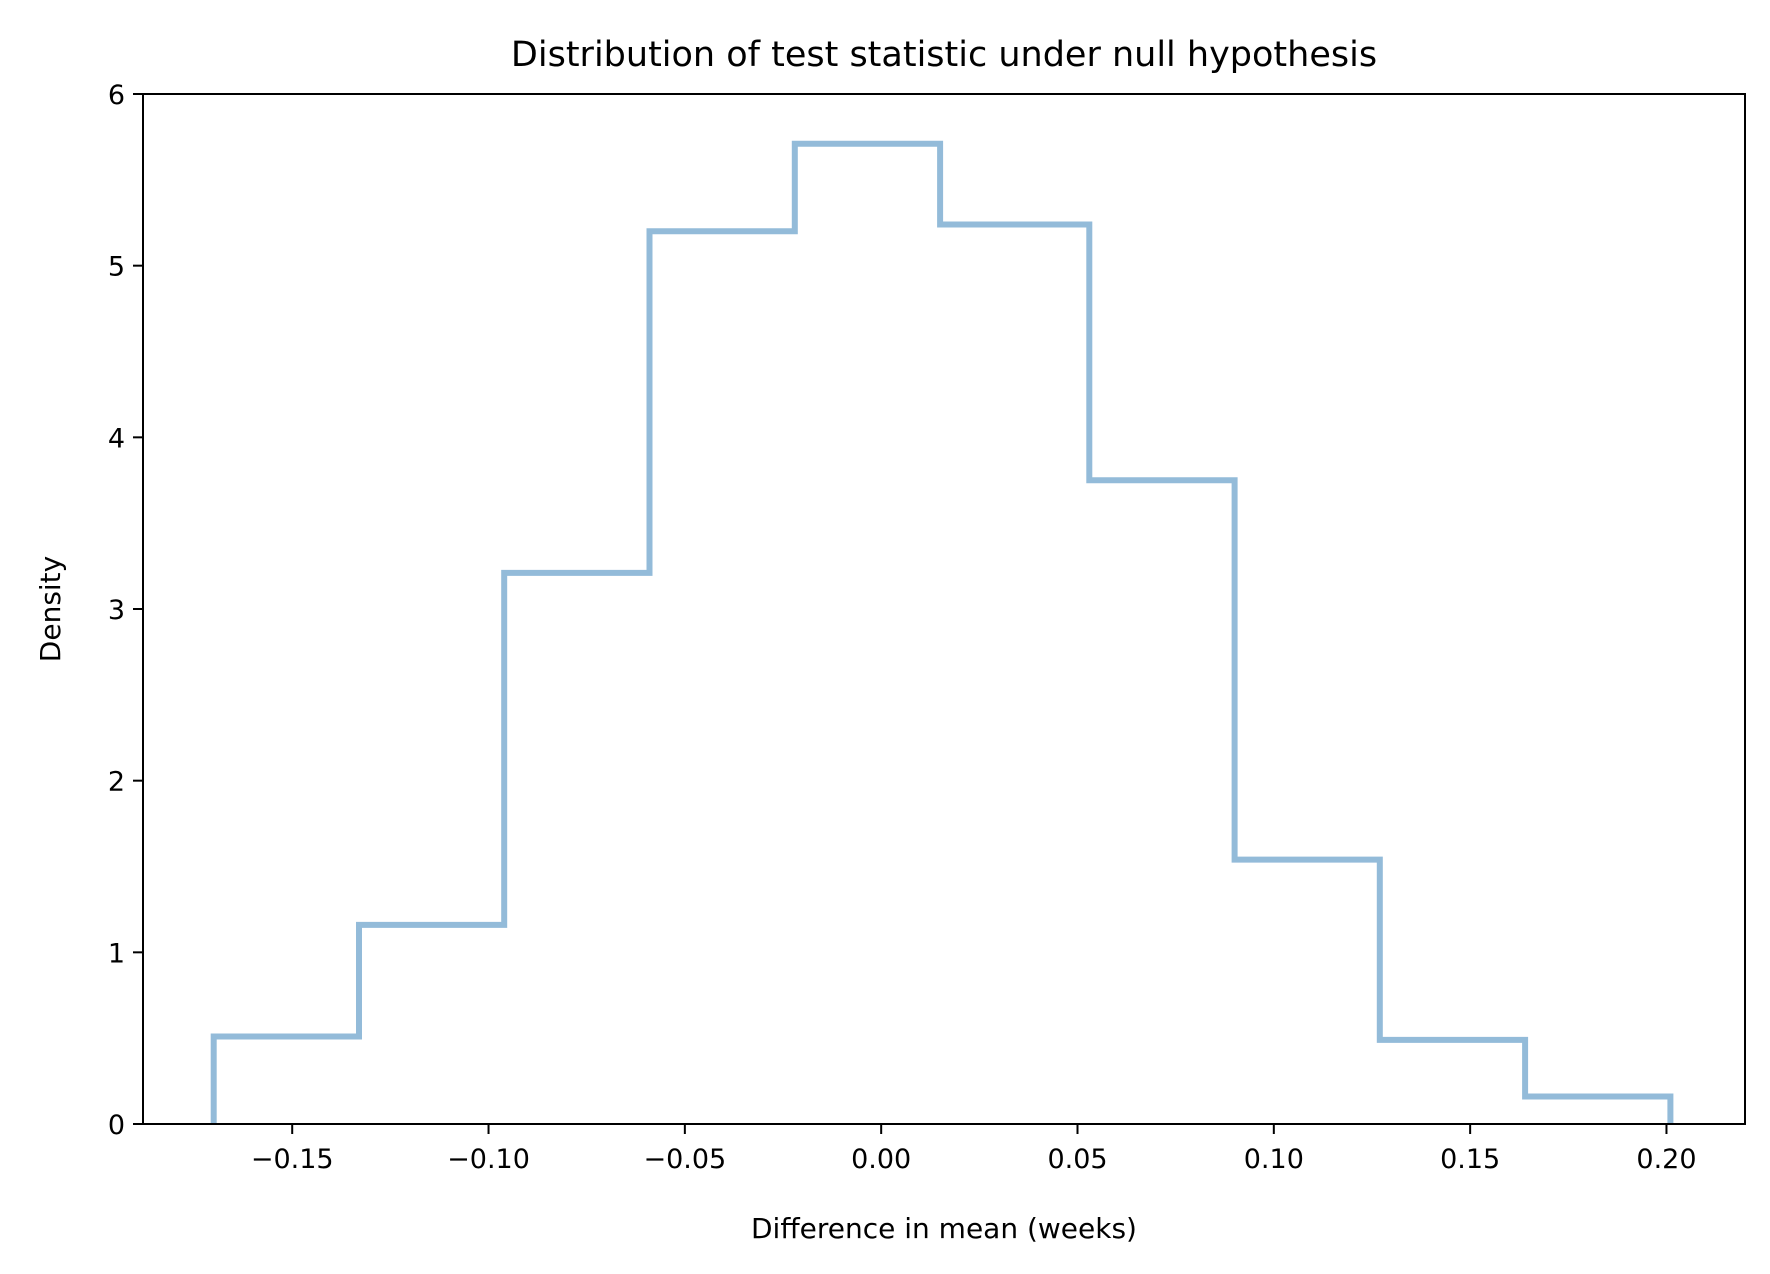  What do you see at coordinates (116, 953) in the screenshot?
I see `y-tick-label: 1` at bounding box center [116, 953].